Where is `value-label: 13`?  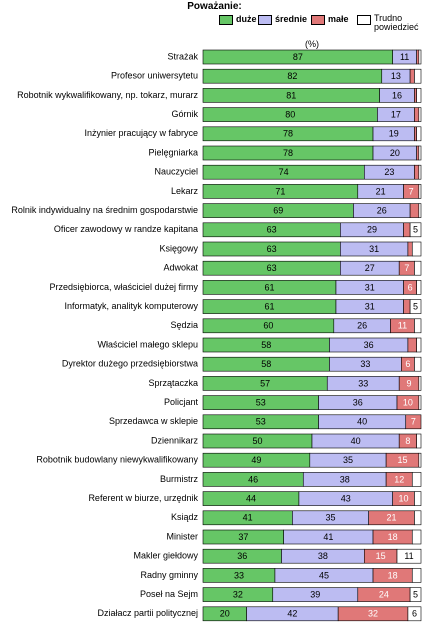
value-label: 13 is located at coordinates (396, 76).